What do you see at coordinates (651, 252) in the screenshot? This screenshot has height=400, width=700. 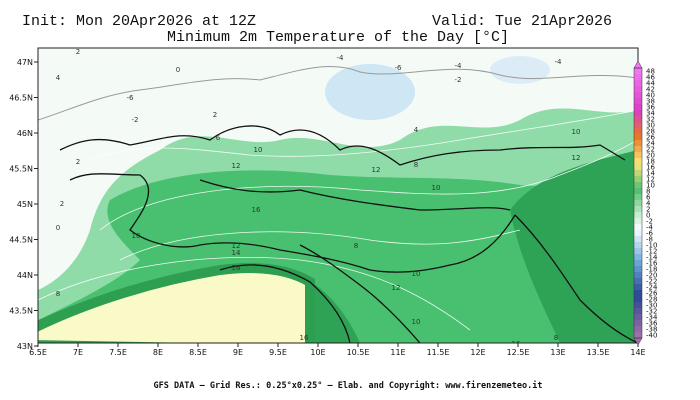 I see `colorbar-label: -12` at bounding box center [651, 252].